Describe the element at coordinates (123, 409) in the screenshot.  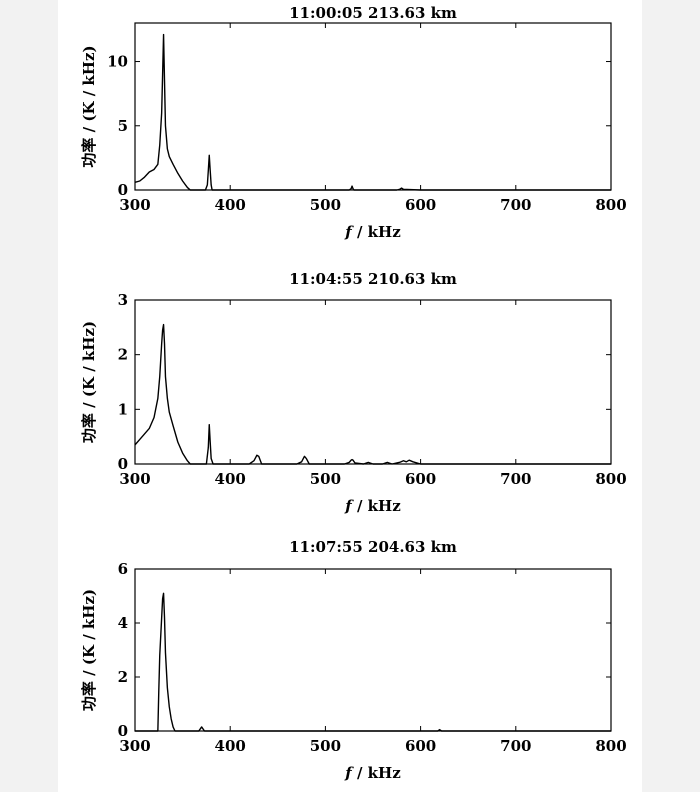
I see `y-tick-label: 1` at that location.